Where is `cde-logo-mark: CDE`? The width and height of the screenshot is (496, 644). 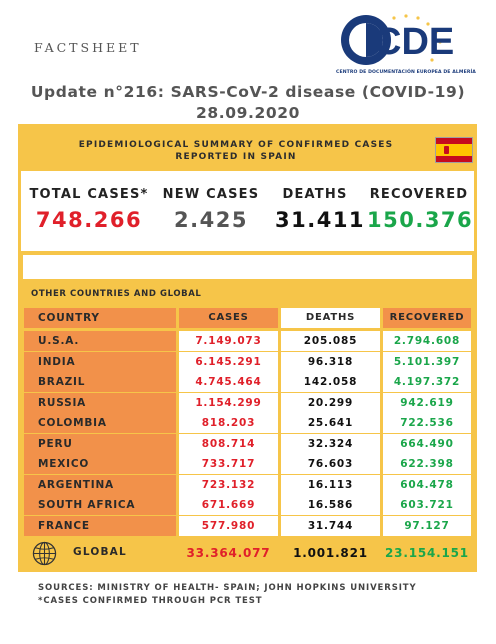
cde-logo-mark: CDE is located at coordinates (397, 39).